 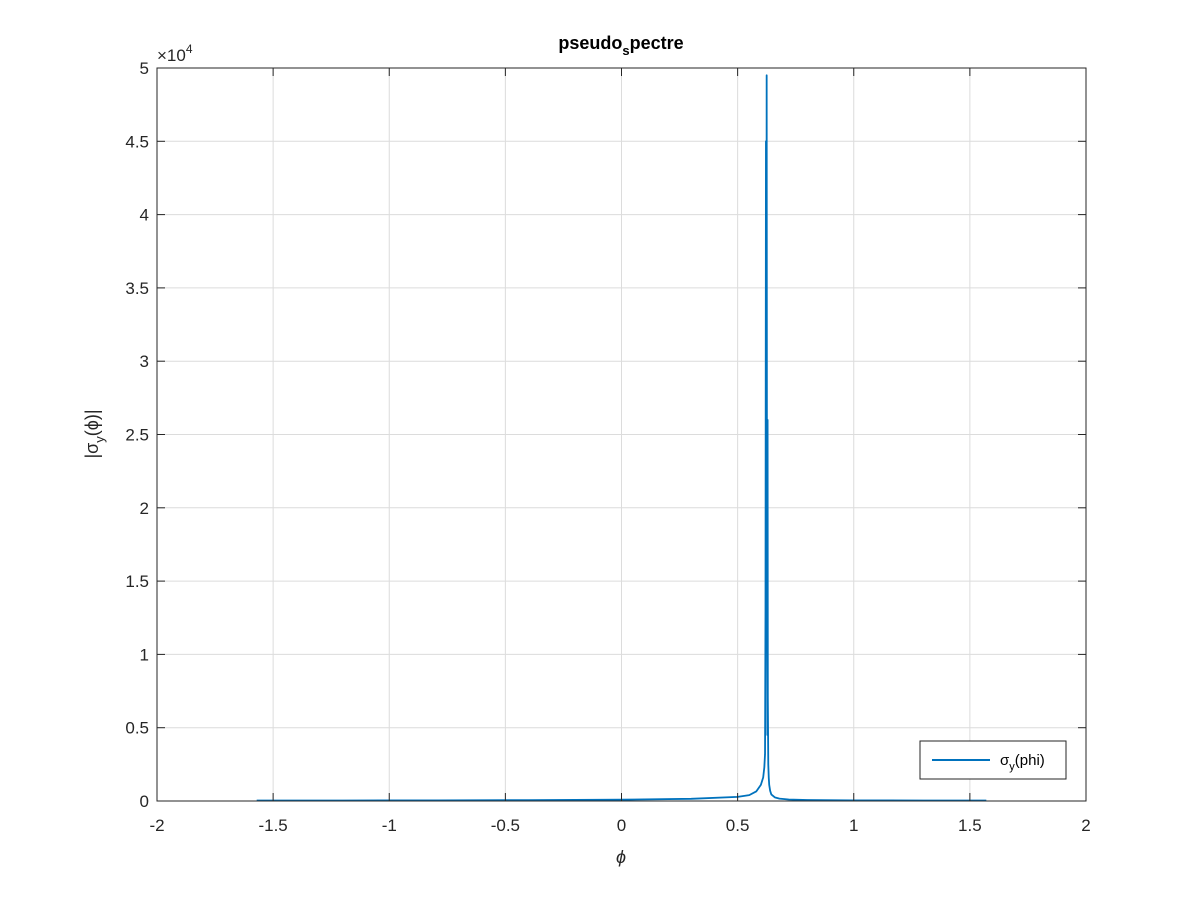 I want to click on x-tick-label: 1, so click(x=853, y=825).